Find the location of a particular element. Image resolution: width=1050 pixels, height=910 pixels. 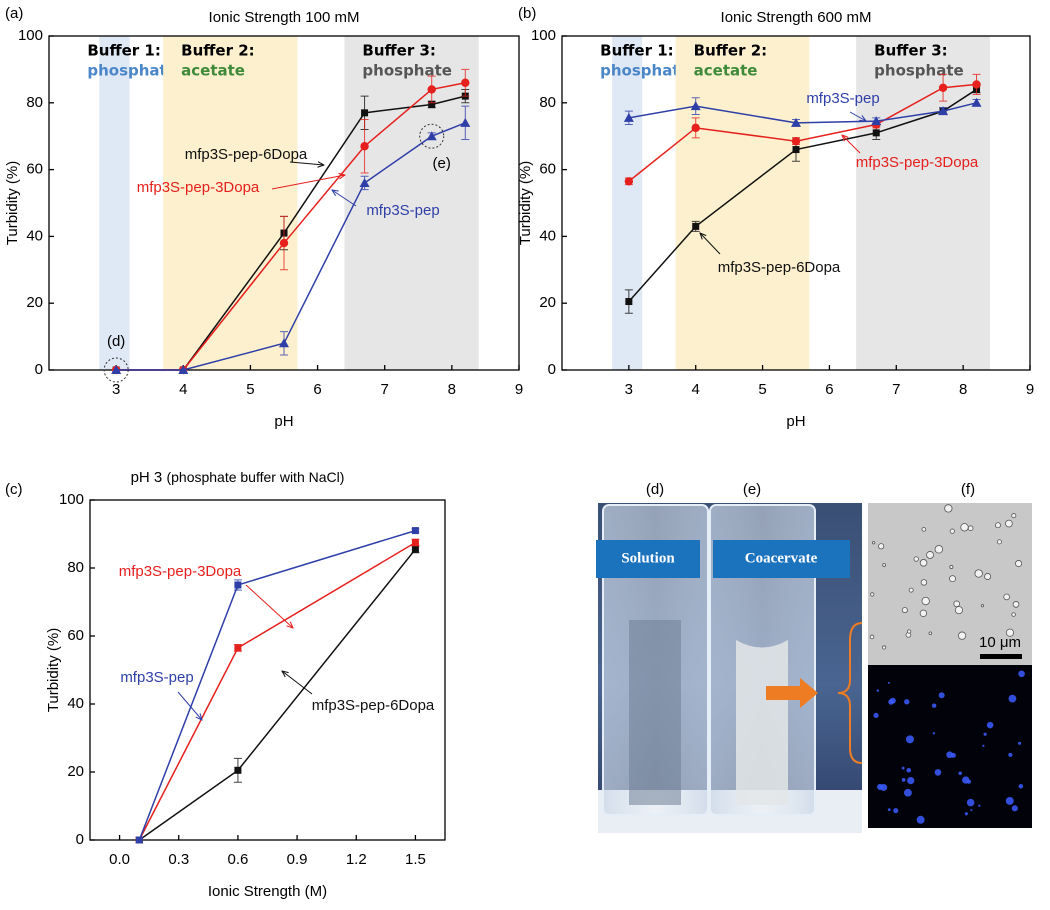

x-tick-label: 0.6 is located at coordinates (237, 859).